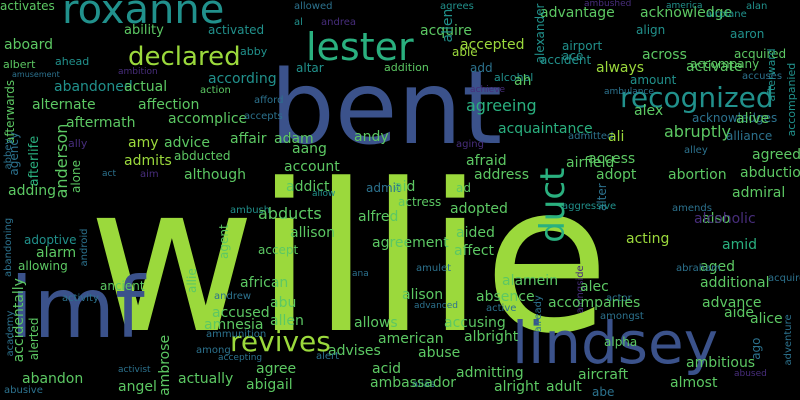 This screenshot has width=800, height=400. I want to click on word-abducts: abducts, so click(290, 213).